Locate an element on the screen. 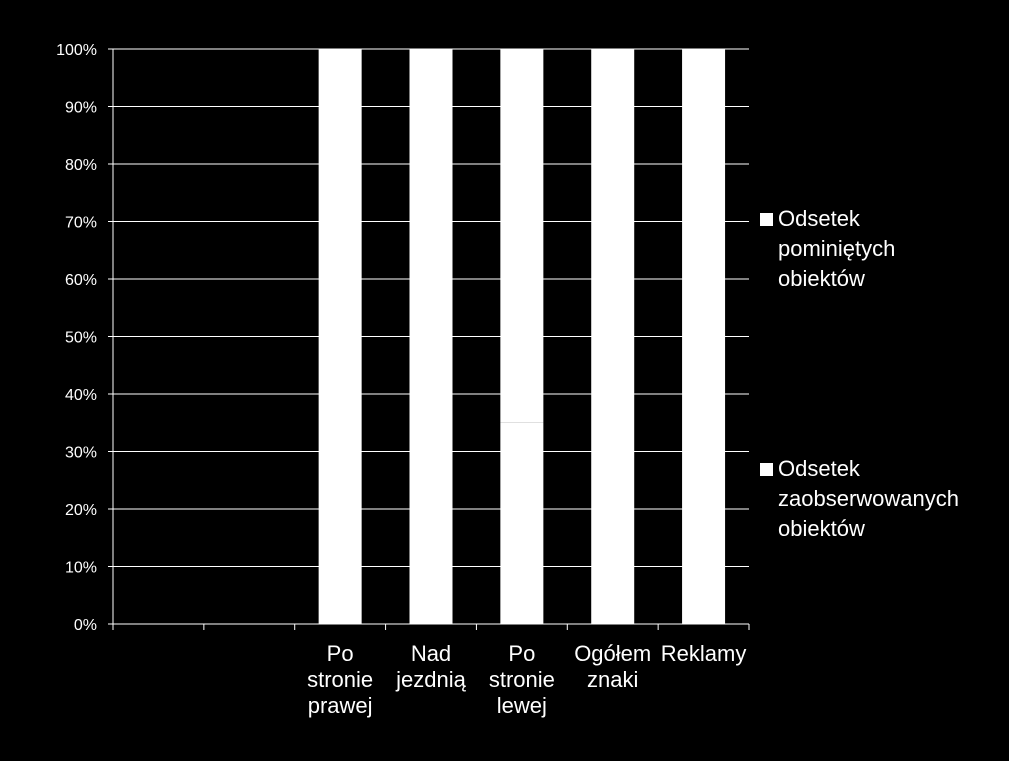  y-tick-label: 0% is located at coordinates (85, 625).